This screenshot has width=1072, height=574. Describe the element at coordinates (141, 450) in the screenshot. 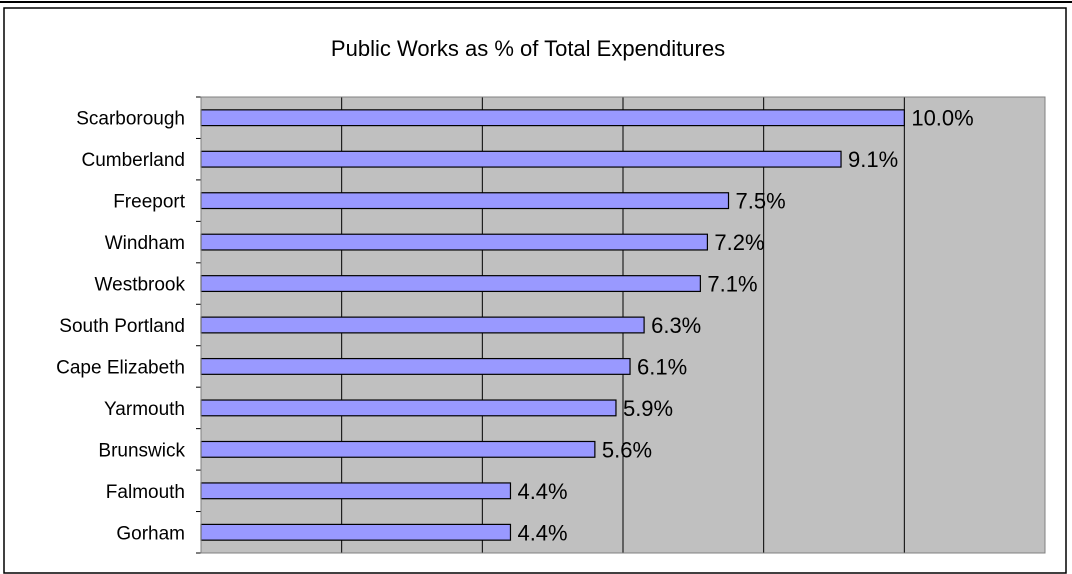

I see `category-label: Brunswick` at that location.